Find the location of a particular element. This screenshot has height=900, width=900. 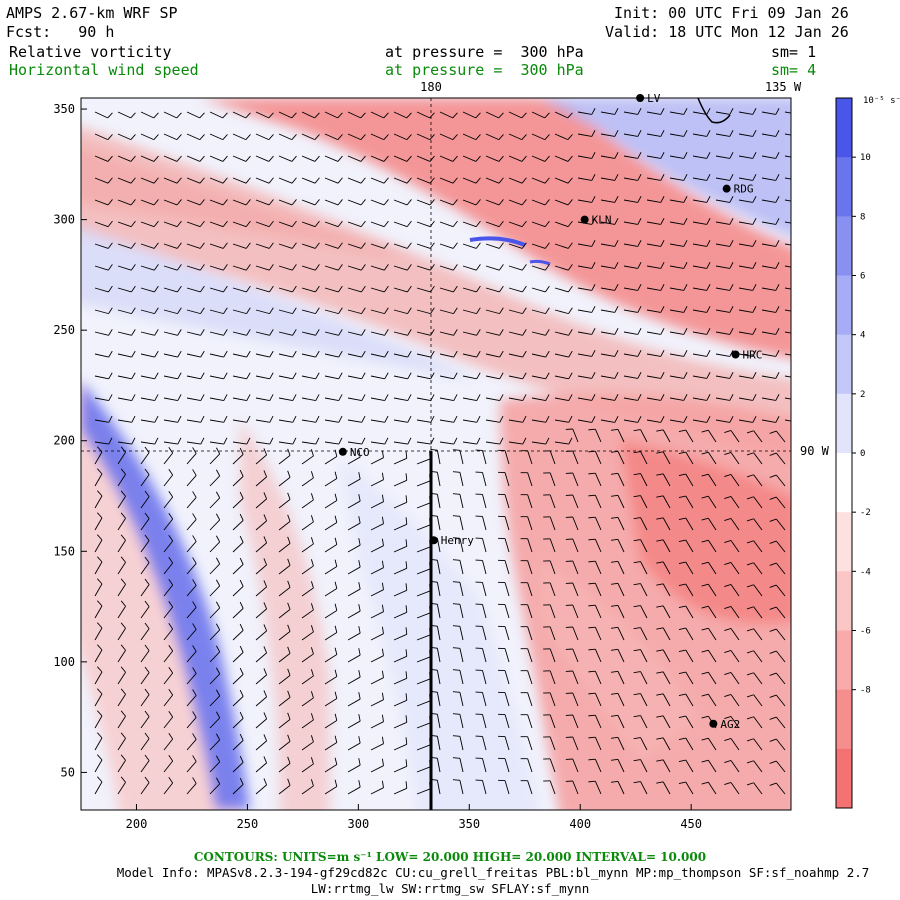

colorbar-label: 10 is located at coordinates (865, 158).